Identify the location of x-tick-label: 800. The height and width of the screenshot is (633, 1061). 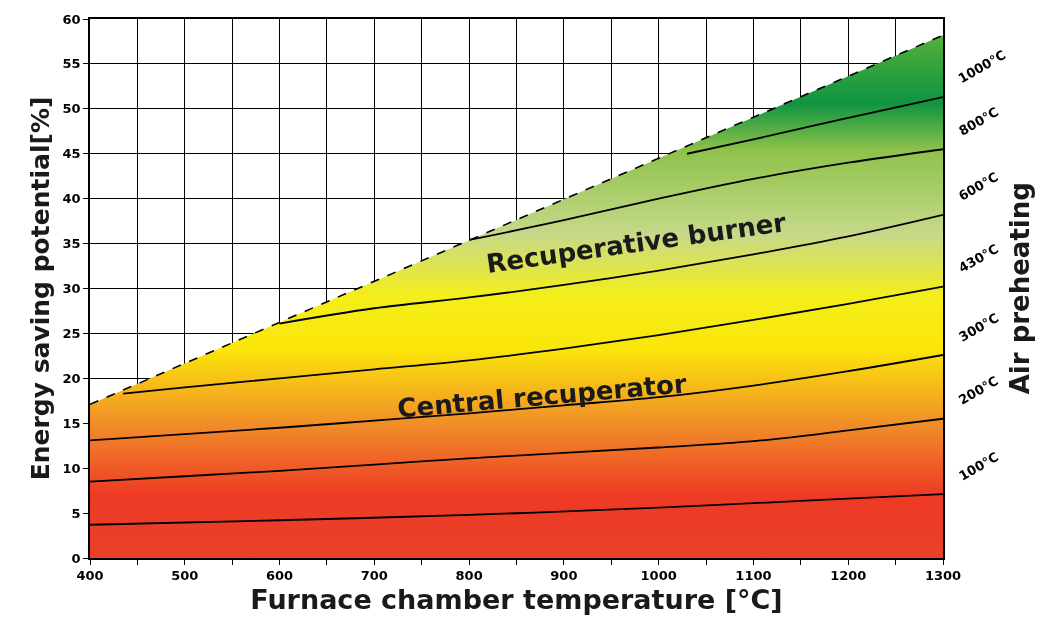
(469, 576).